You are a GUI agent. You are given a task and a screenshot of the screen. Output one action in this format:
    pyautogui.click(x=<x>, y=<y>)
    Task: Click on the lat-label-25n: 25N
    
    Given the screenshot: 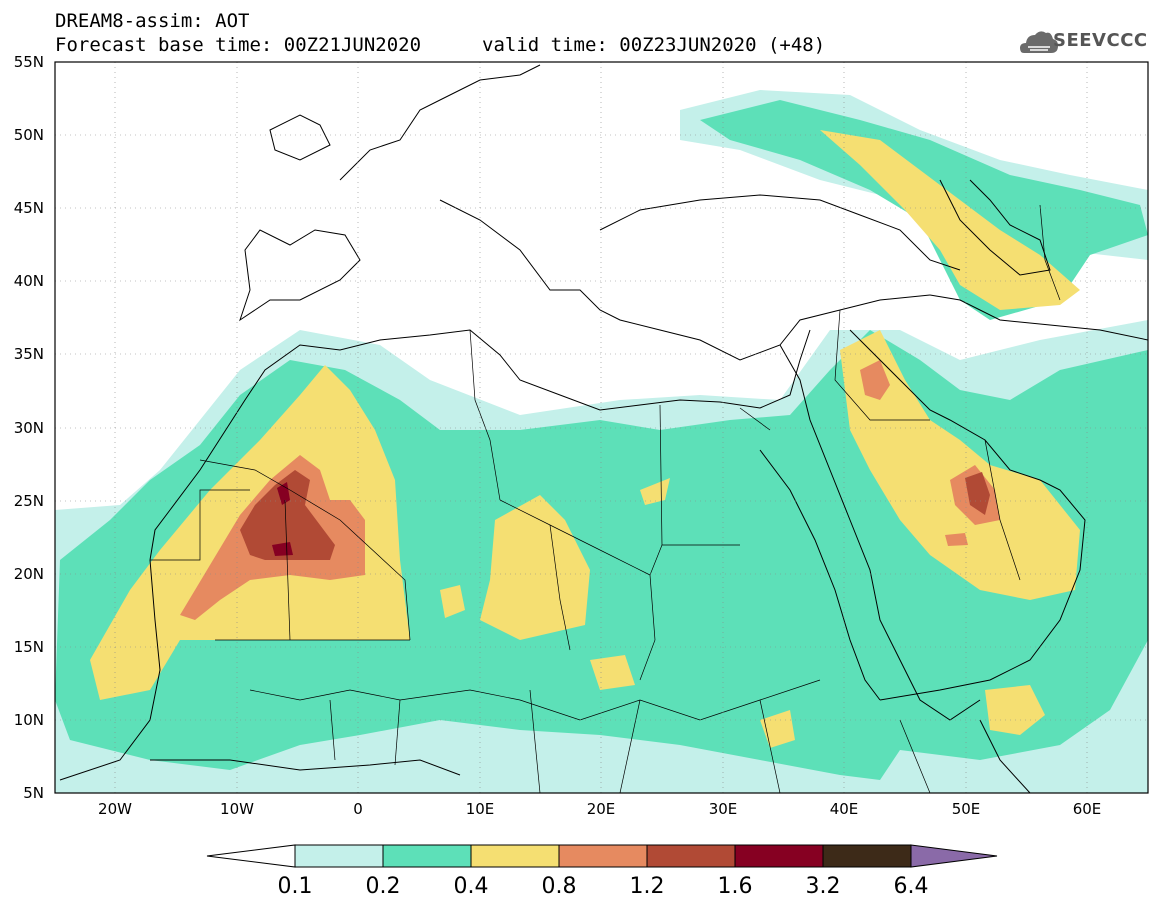 What is the action you would take?
    pyautogui.click(x=29, y=501)
    